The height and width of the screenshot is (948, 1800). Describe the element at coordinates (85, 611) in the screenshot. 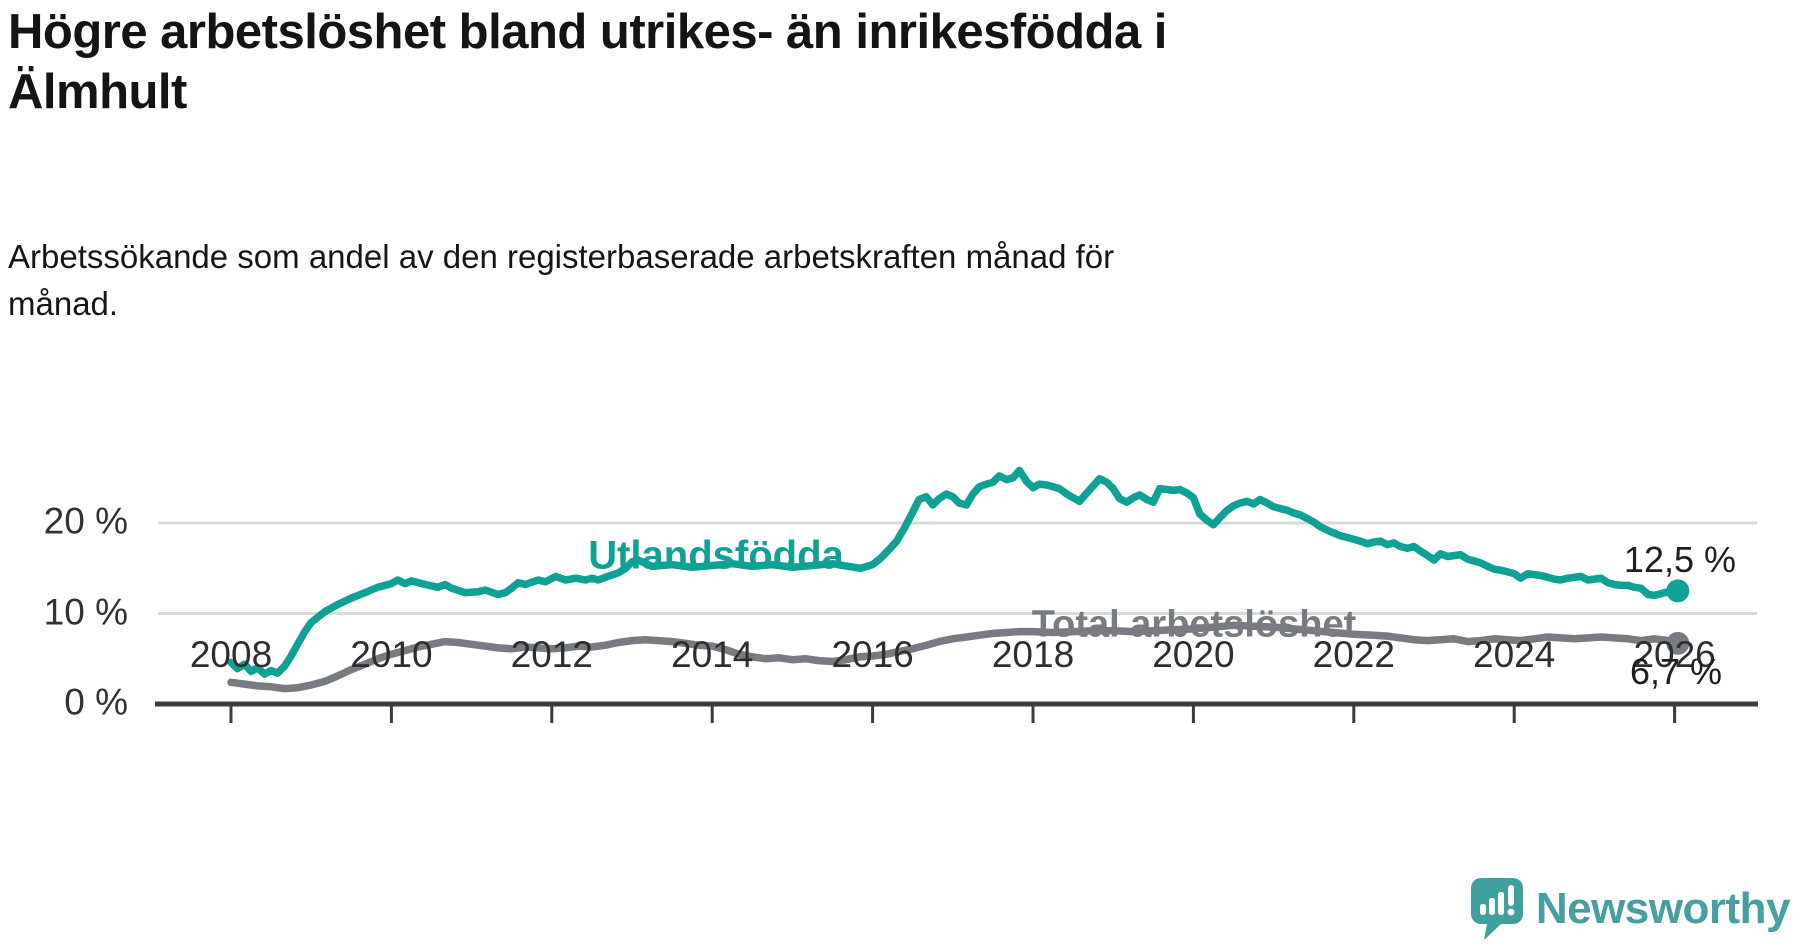

I see `y-axis-label: 10 %` at that location.